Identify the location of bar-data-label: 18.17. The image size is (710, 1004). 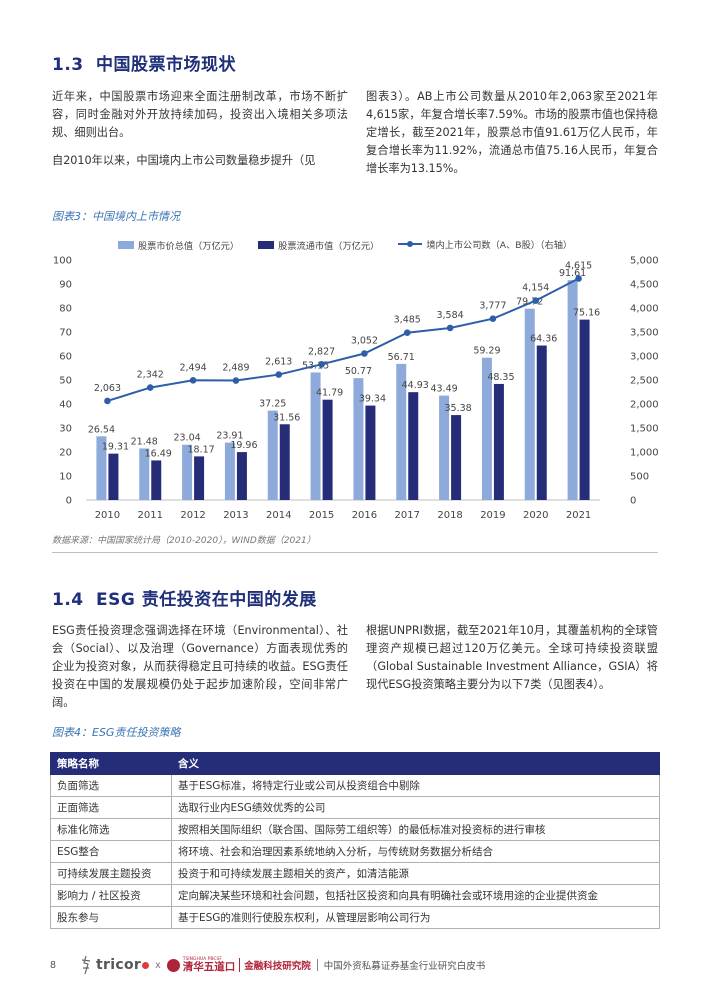
(200, 449).